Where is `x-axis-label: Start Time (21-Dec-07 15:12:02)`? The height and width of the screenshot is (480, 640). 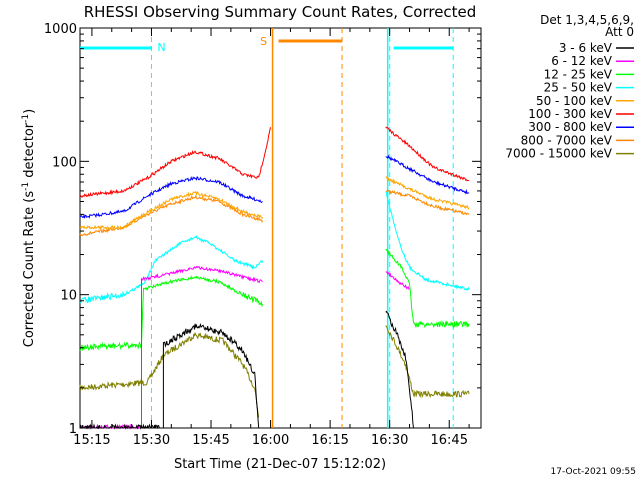 x-axis-label: Start Time (21-Dec-07 15:12:02) is located at coordinates (280, 464).